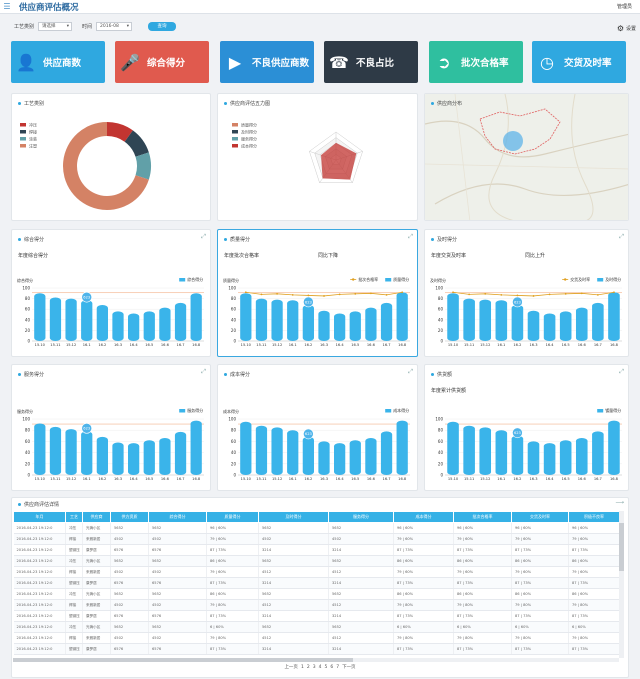  What do you see at coordinates (338, 667) in the screenshot?
I see `page-number: 7` at bounding box center [338, 667].